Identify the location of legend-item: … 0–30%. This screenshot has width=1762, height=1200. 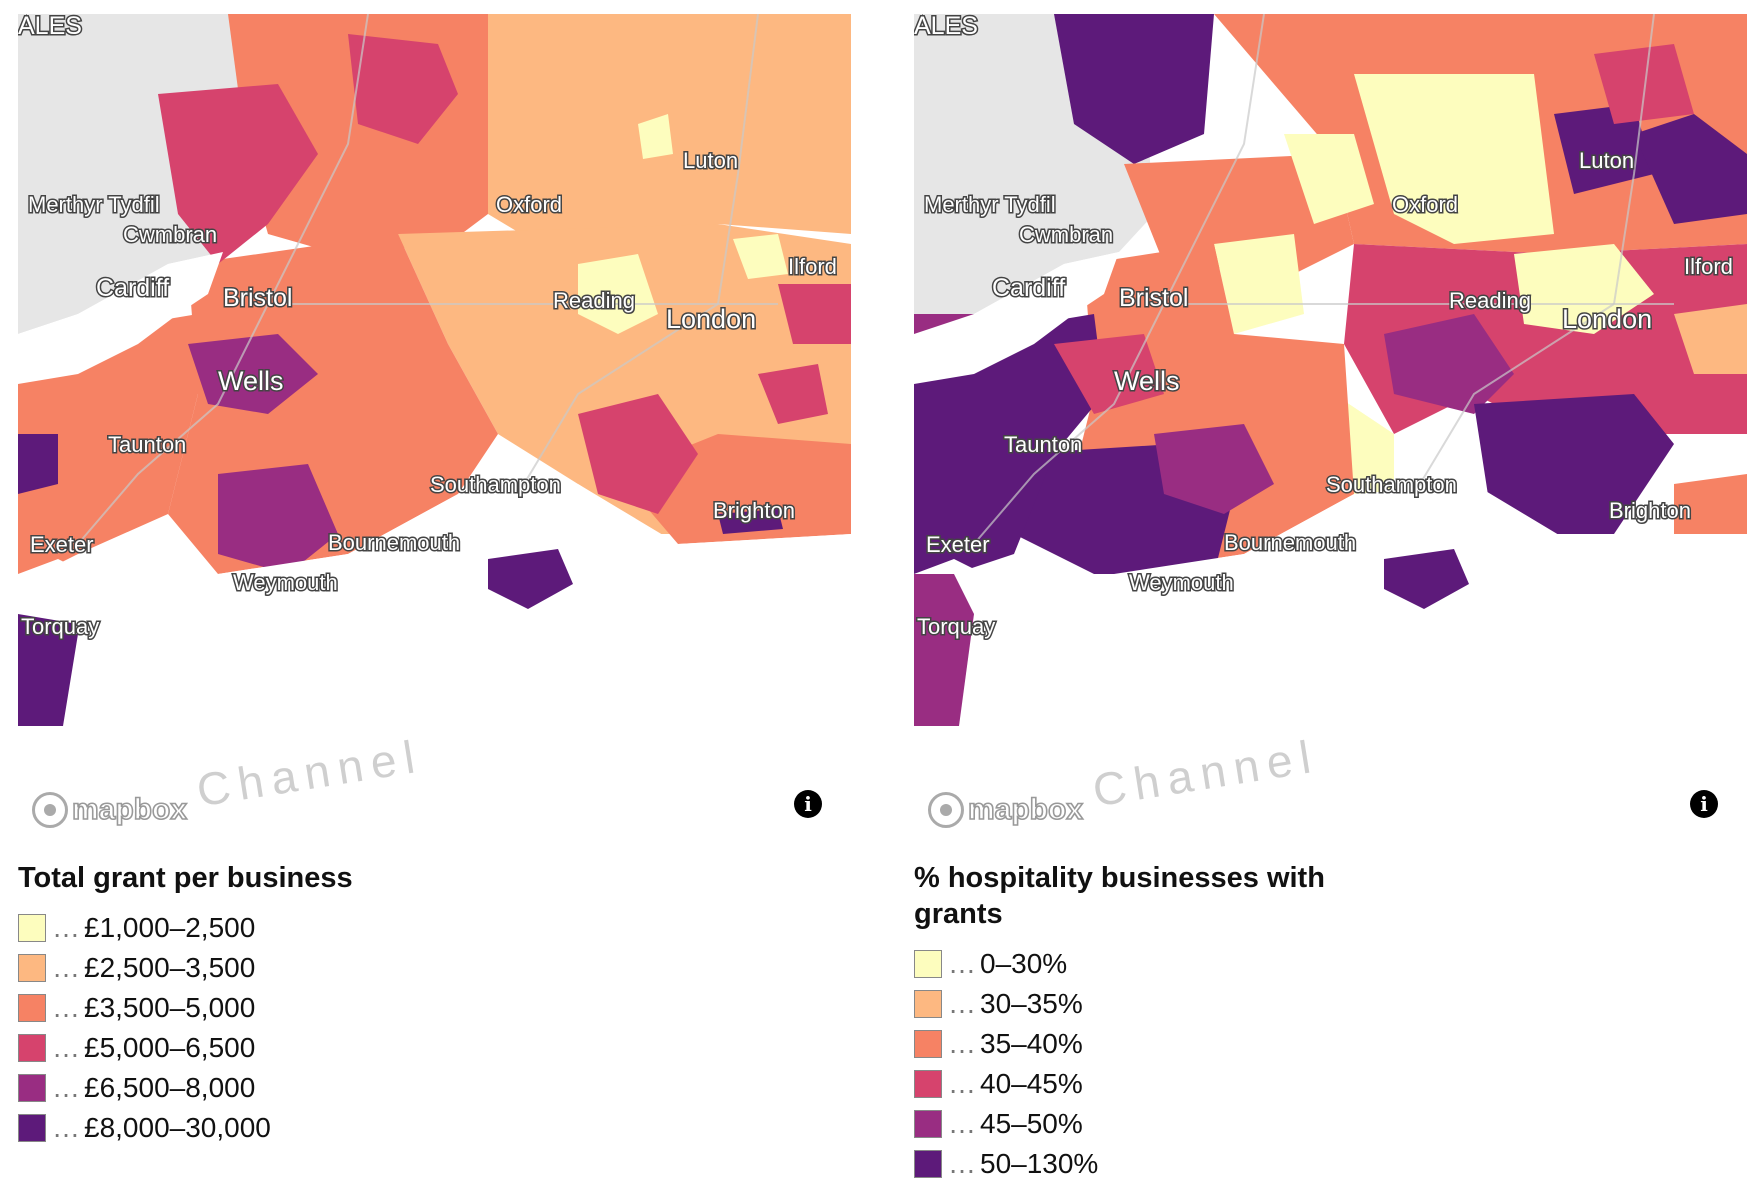
(1006, 964).